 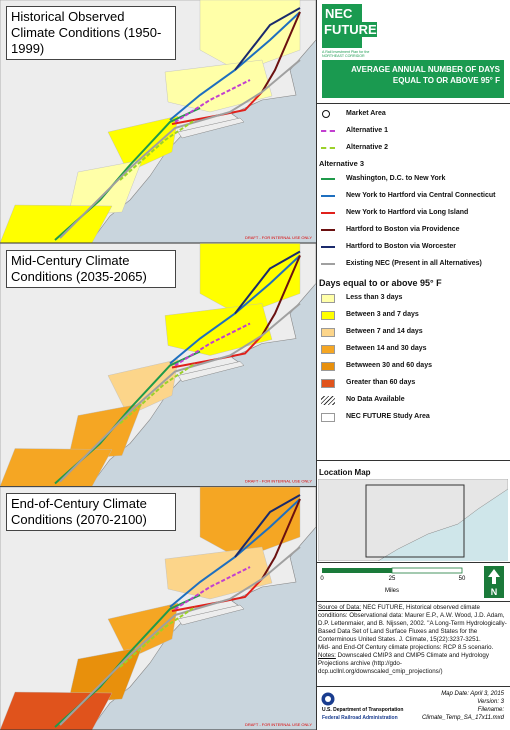 I want to click on dot-logo, so click(x=328, y=699).